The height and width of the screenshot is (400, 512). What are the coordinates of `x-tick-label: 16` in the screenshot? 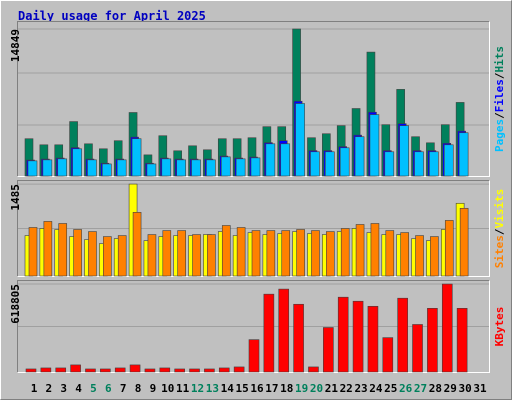 It's located at (257, 388).